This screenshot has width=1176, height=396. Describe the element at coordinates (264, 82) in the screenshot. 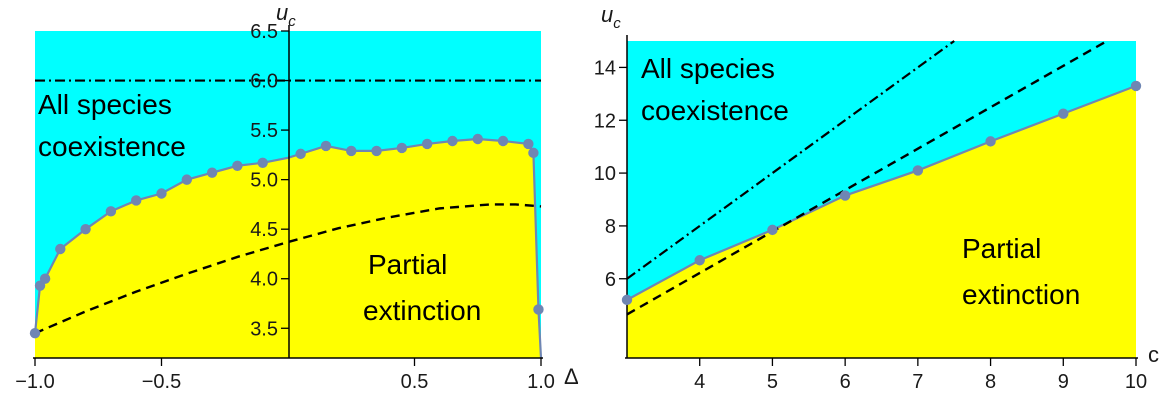

I see `left-y-tick-label: 6.0` at that location.